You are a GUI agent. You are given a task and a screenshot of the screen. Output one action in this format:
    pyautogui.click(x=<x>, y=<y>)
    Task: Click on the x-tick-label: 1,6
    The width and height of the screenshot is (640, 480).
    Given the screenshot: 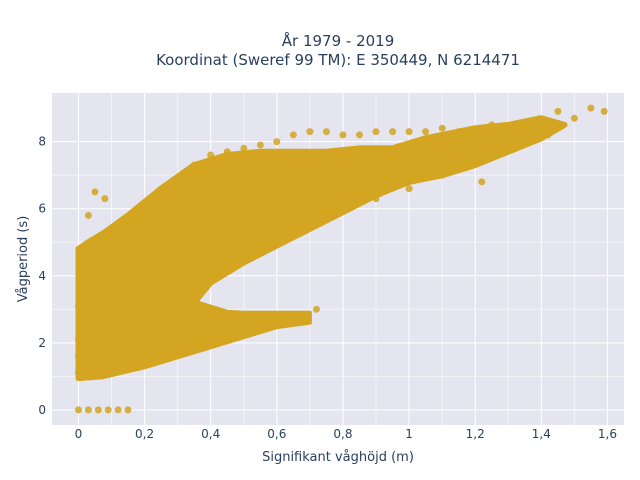 What is the action you would take?
    pyautogui.click(x=607, y=434)
    